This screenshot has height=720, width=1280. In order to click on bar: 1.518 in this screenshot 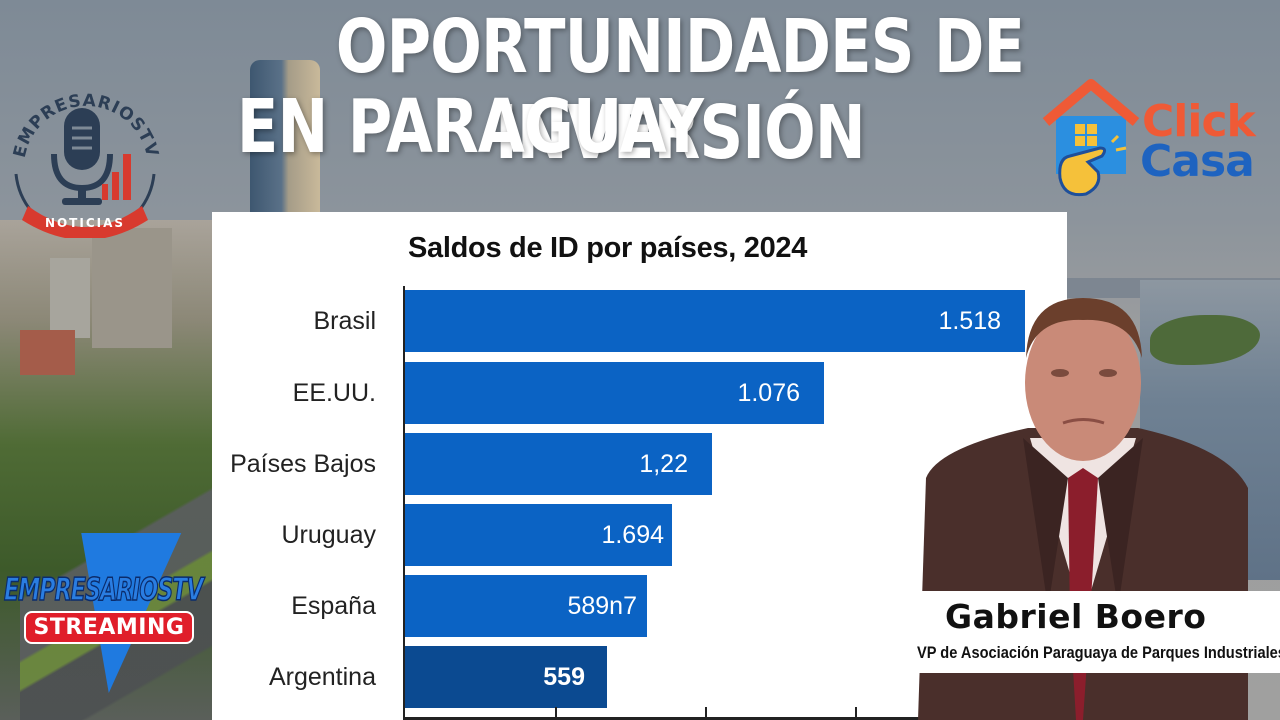, I will do `click(715, 321)`.